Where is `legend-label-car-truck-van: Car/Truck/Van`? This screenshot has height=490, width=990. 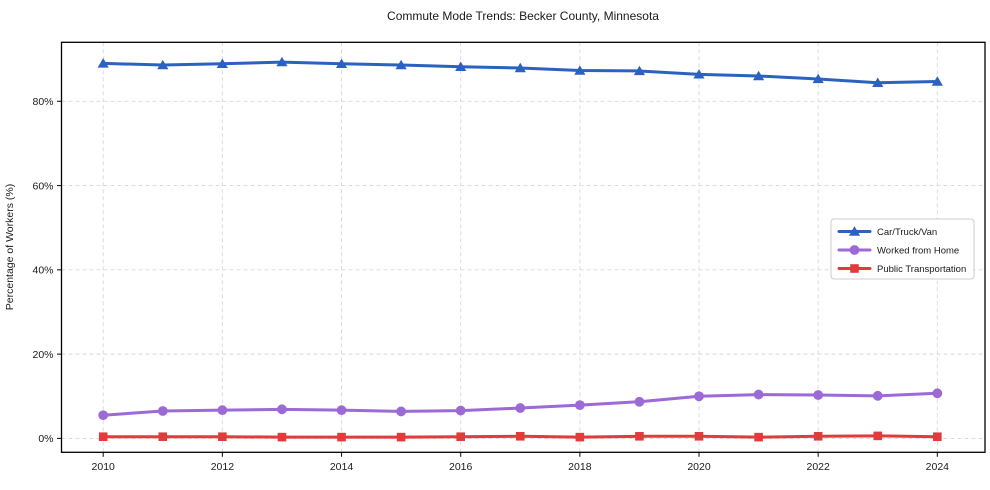
legend-label-car-truck-van: Car/Truck/Van is located at coordinates (907, 232).